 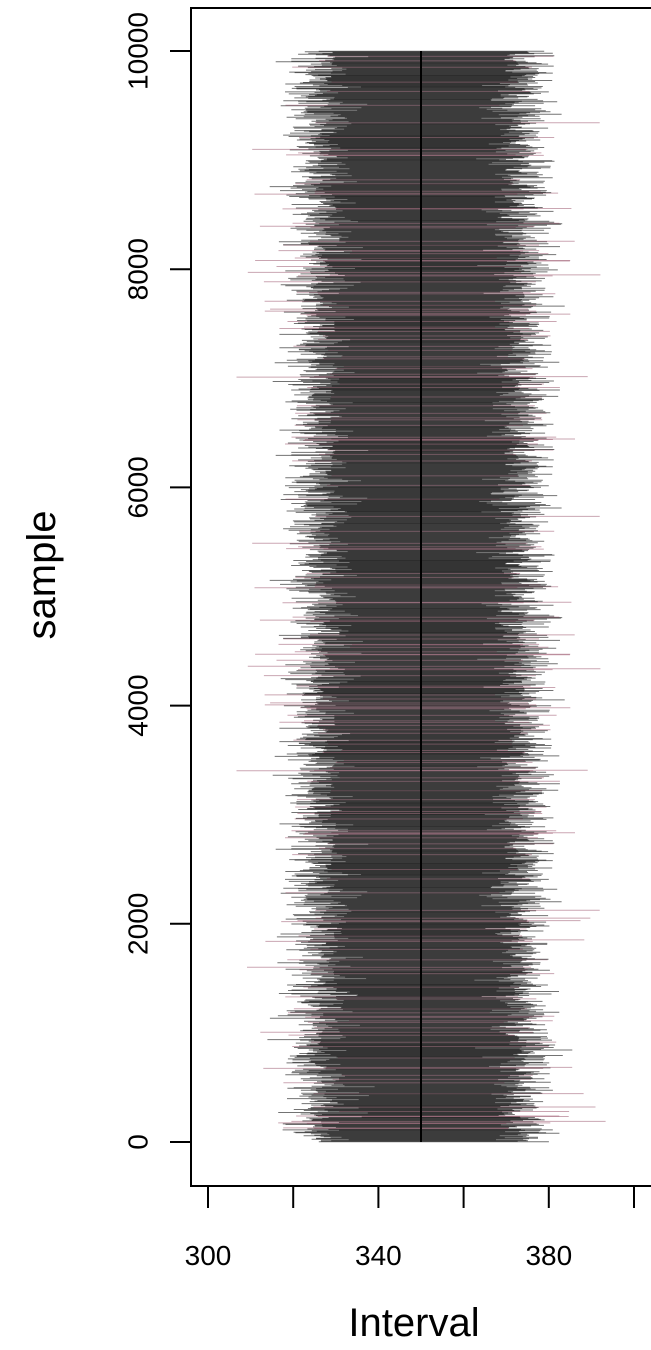 I want to click on y-tick-label: 6000, so click(x=138, y=487).